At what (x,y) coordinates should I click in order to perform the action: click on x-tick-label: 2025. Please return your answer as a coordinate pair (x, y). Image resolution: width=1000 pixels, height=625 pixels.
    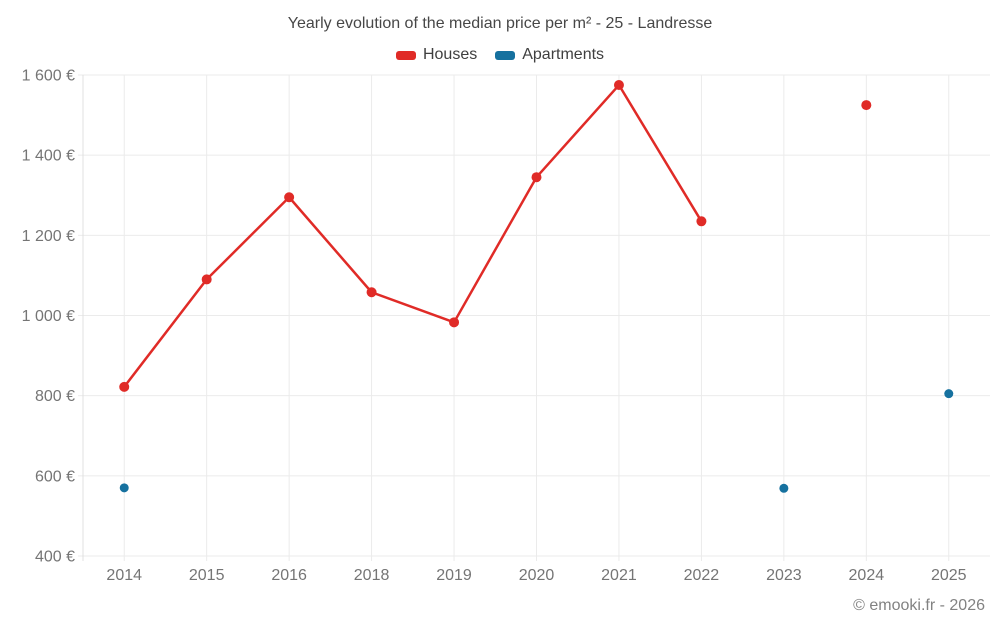
    Looking at the image, I should click on (949, 575).